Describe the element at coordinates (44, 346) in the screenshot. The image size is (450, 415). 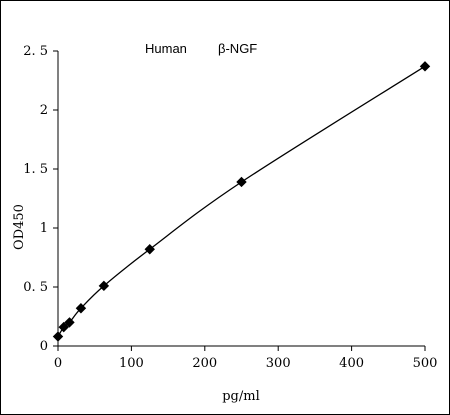
I see `y-tick-label: 0` at that location.